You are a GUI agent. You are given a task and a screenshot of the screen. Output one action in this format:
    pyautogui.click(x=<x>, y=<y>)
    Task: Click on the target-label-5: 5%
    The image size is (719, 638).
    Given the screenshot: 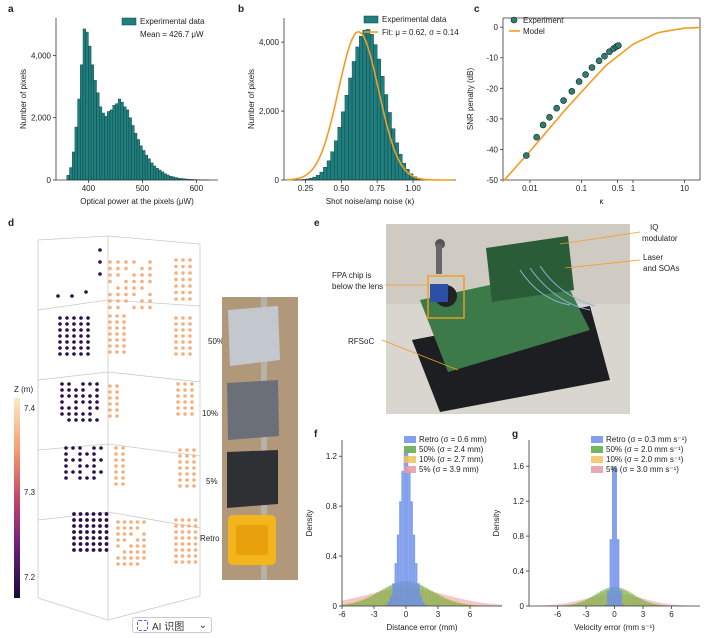 What is the action you would take?
    pyautogui.click(x=212, y=481)
    